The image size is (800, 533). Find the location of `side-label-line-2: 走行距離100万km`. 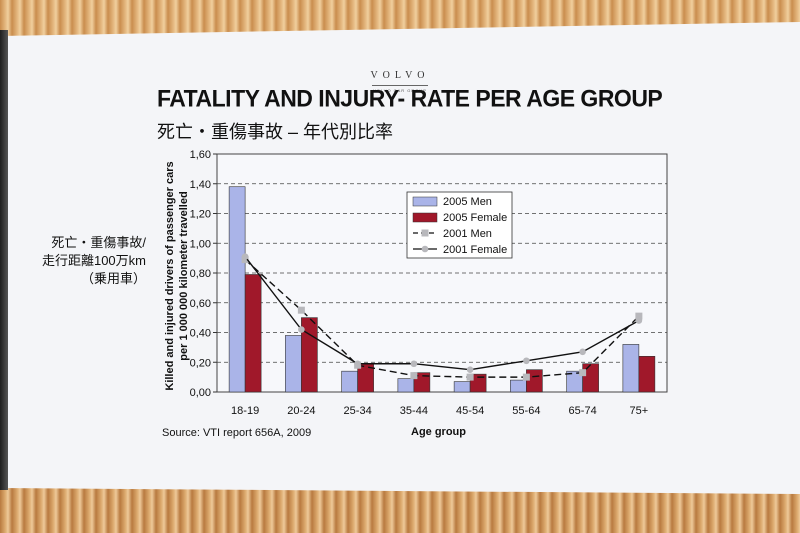

side-label-line-2: 走行距離100万km is located at coordinates (93, 260).